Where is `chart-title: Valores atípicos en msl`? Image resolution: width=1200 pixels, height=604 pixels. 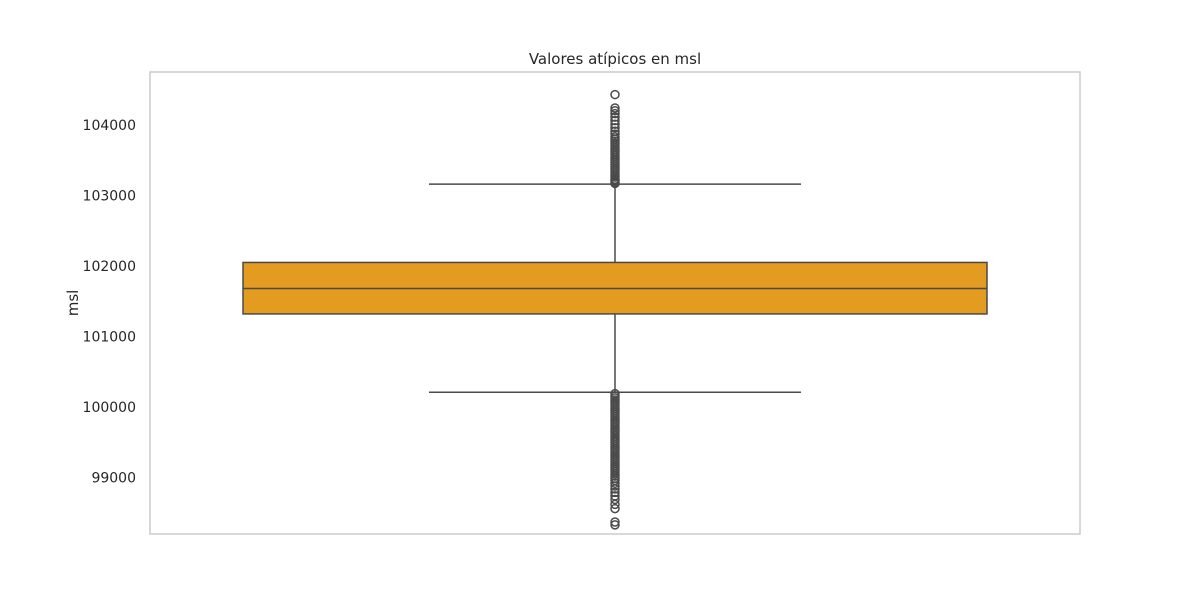
chart-title: Valores atípicos en msl is located at coordinates (615, 59).